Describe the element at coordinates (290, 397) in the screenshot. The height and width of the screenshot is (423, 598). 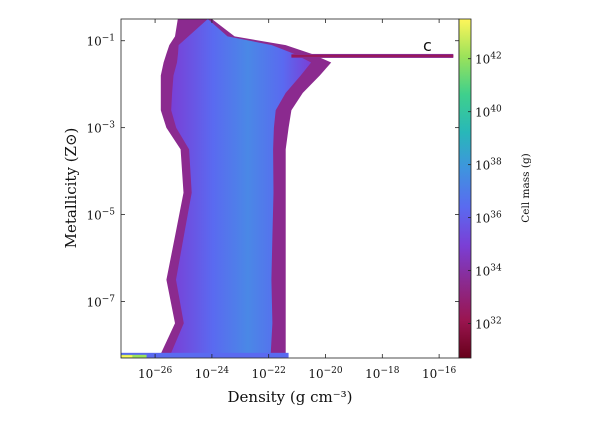
I see `x-axis-label: Density (g cm⁻³)` at that location.